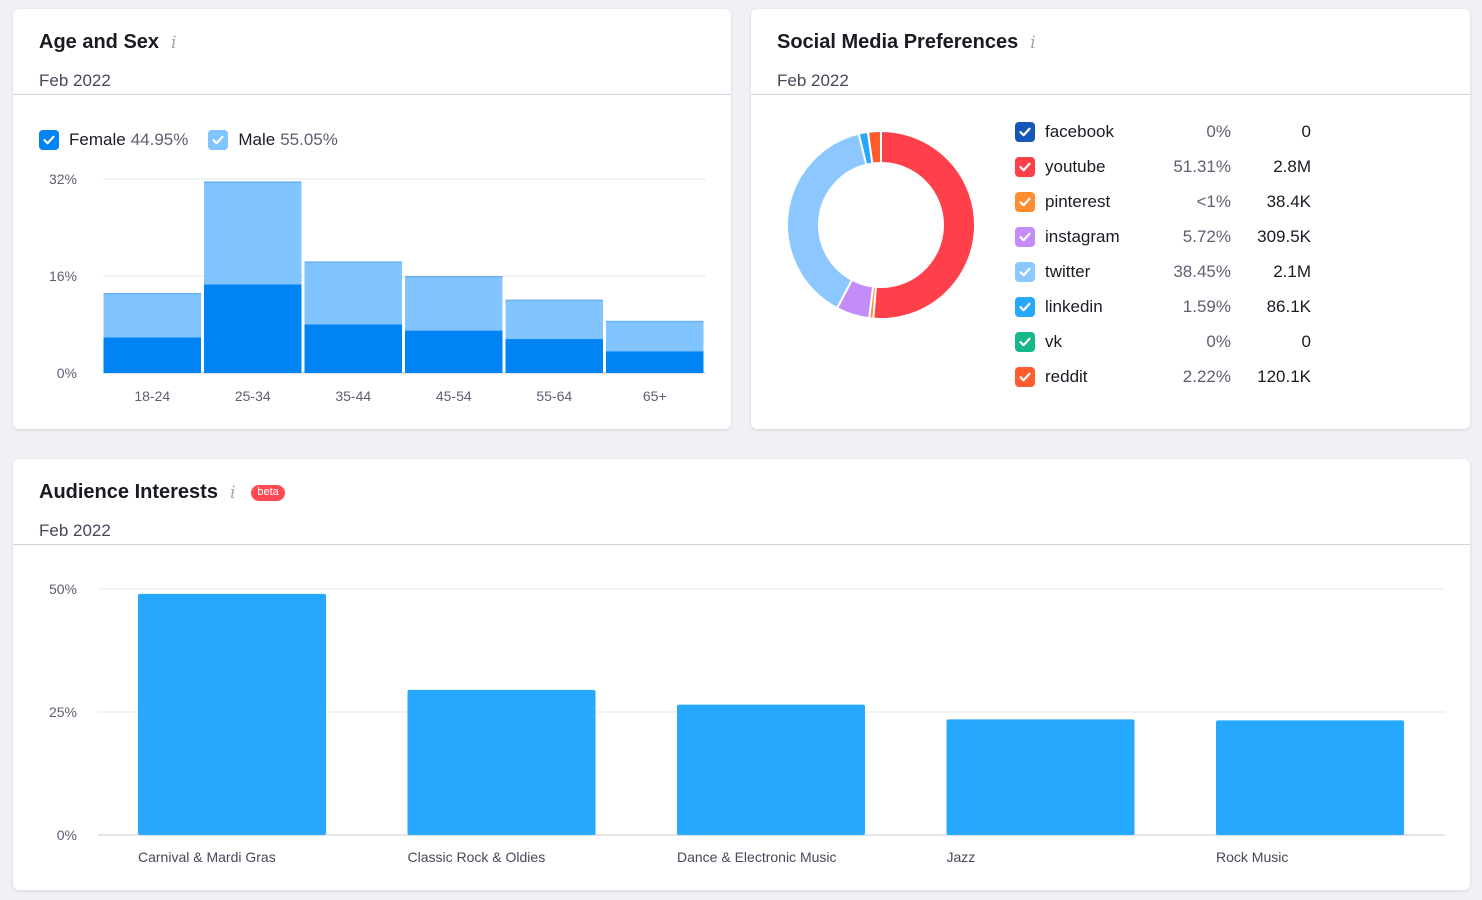 The image size is (1482, 900). I want to click on social-network-share: 2.22%, so click(1206, 376).